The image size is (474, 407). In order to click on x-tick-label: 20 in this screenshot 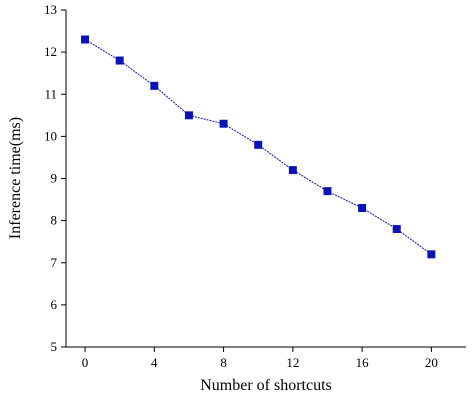, I will do `click(431, 362)`.